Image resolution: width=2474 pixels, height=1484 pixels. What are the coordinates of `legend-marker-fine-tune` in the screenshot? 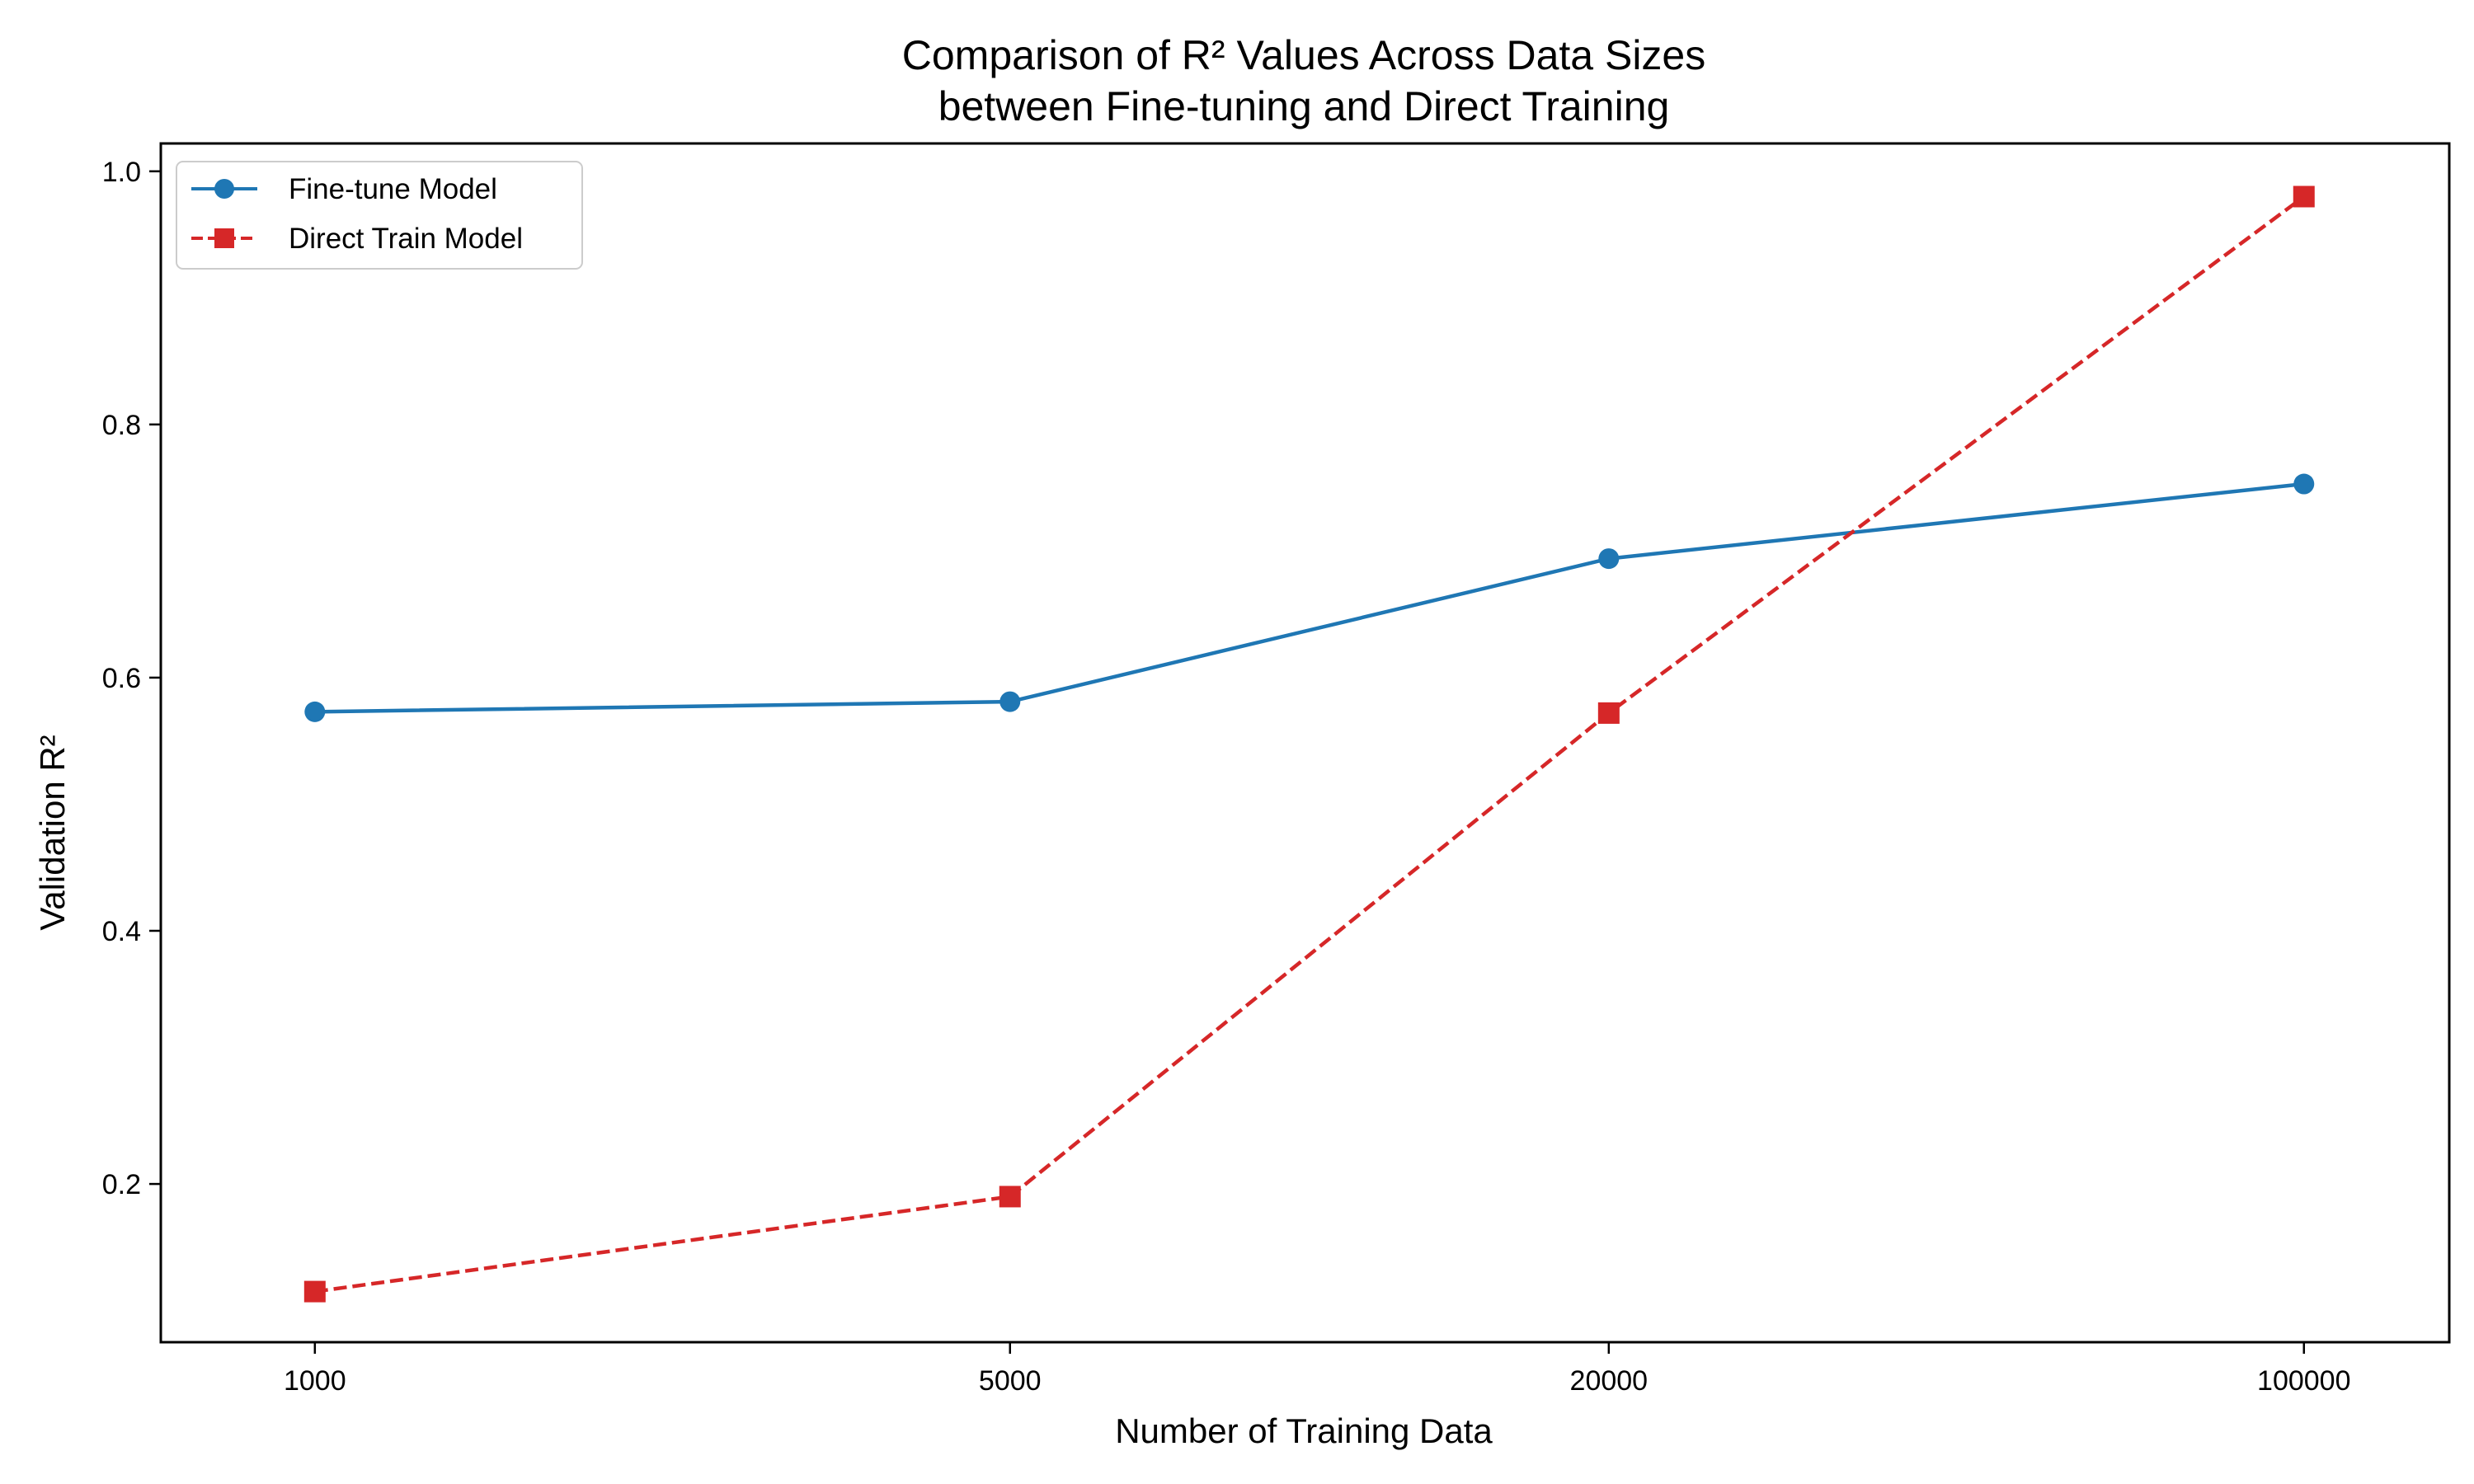 It's located at (224, 189).